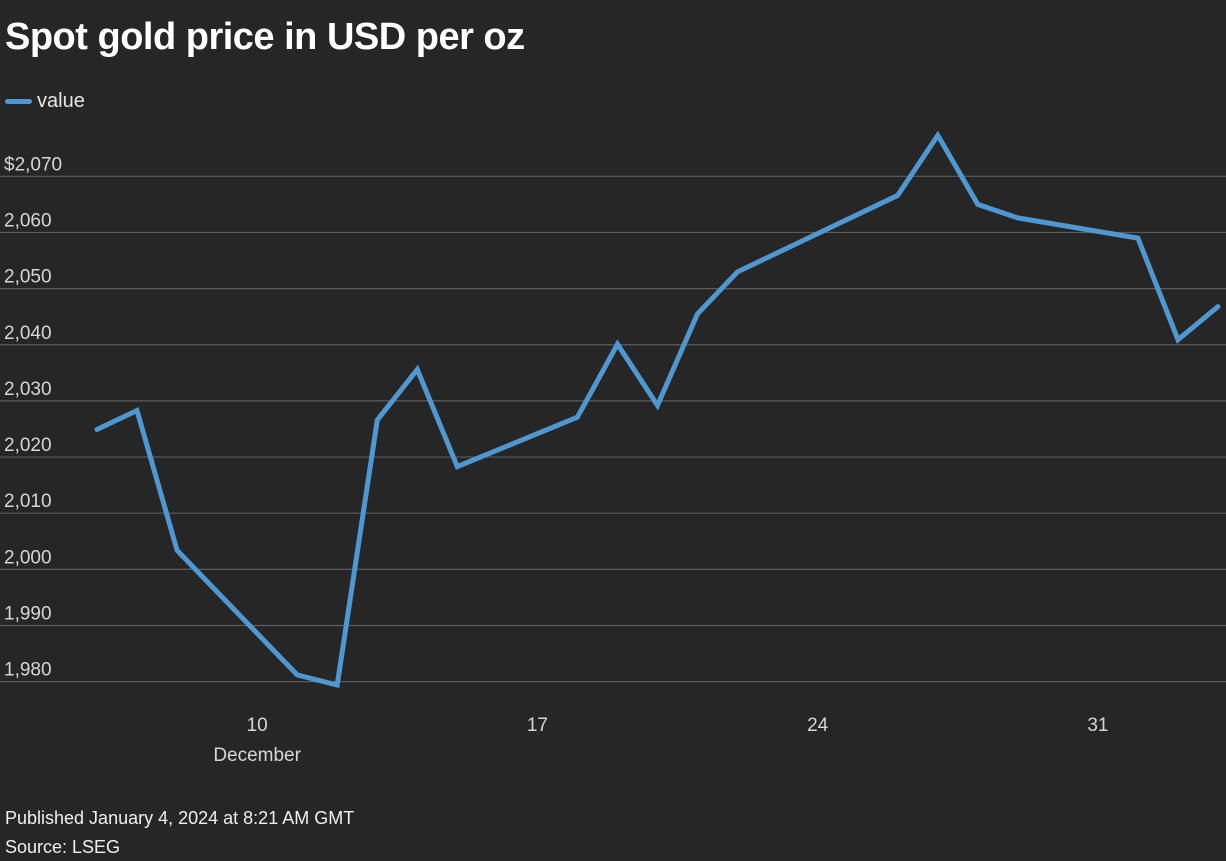  I want to click on y-tick-label: 2,010, so click(28, 501).